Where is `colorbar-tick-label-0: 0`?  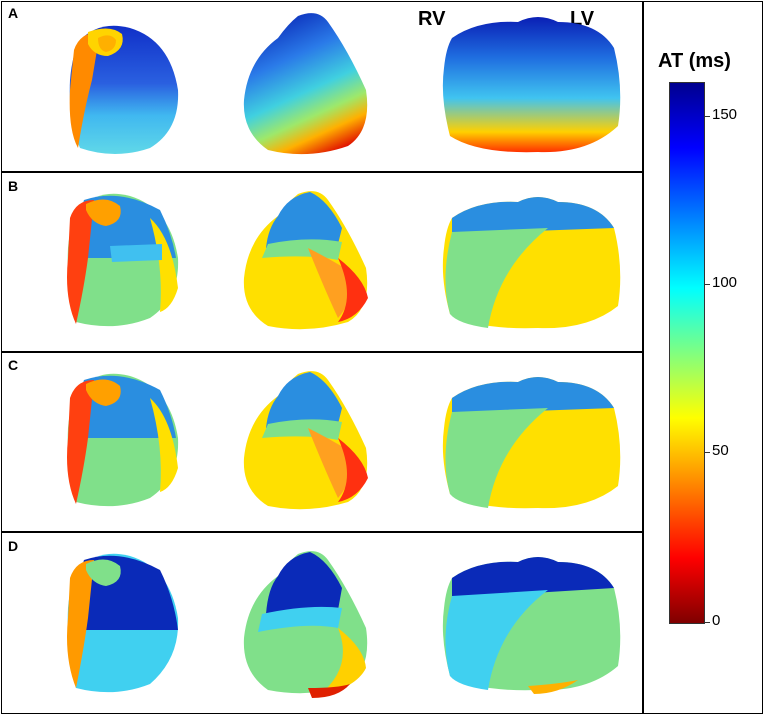
colorbar-tick-label-0: 0 is located at coordinates (716, 620).